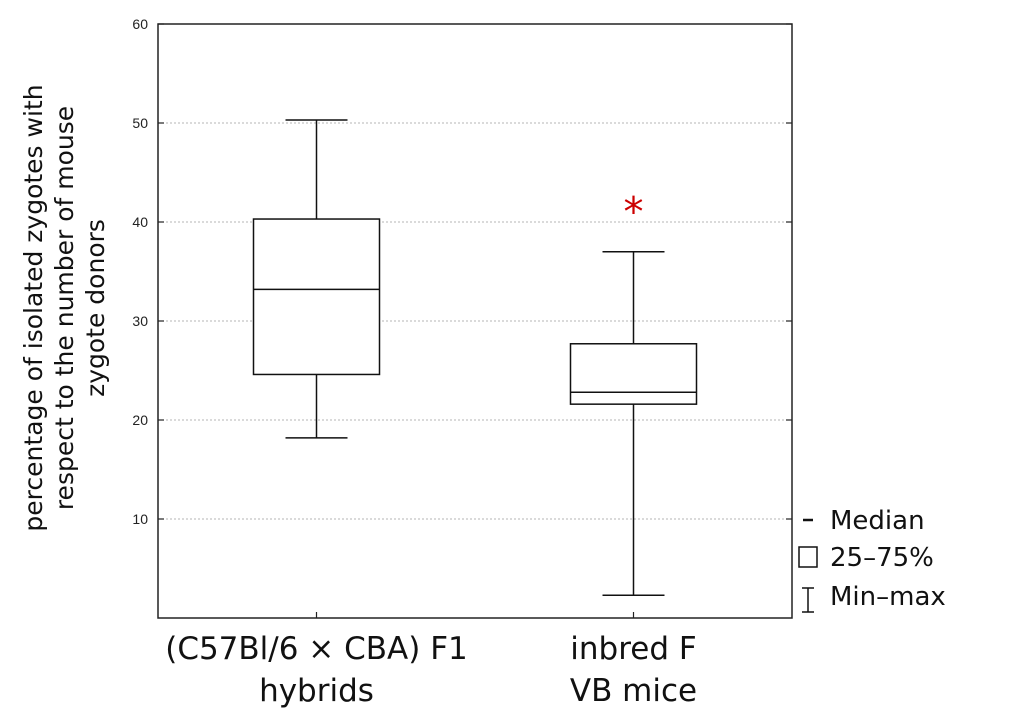  Describe the element at coordinates (316, 649) in the screenshot. I see `category-label: (C57Bl/6 × CBA) F1` at that location.